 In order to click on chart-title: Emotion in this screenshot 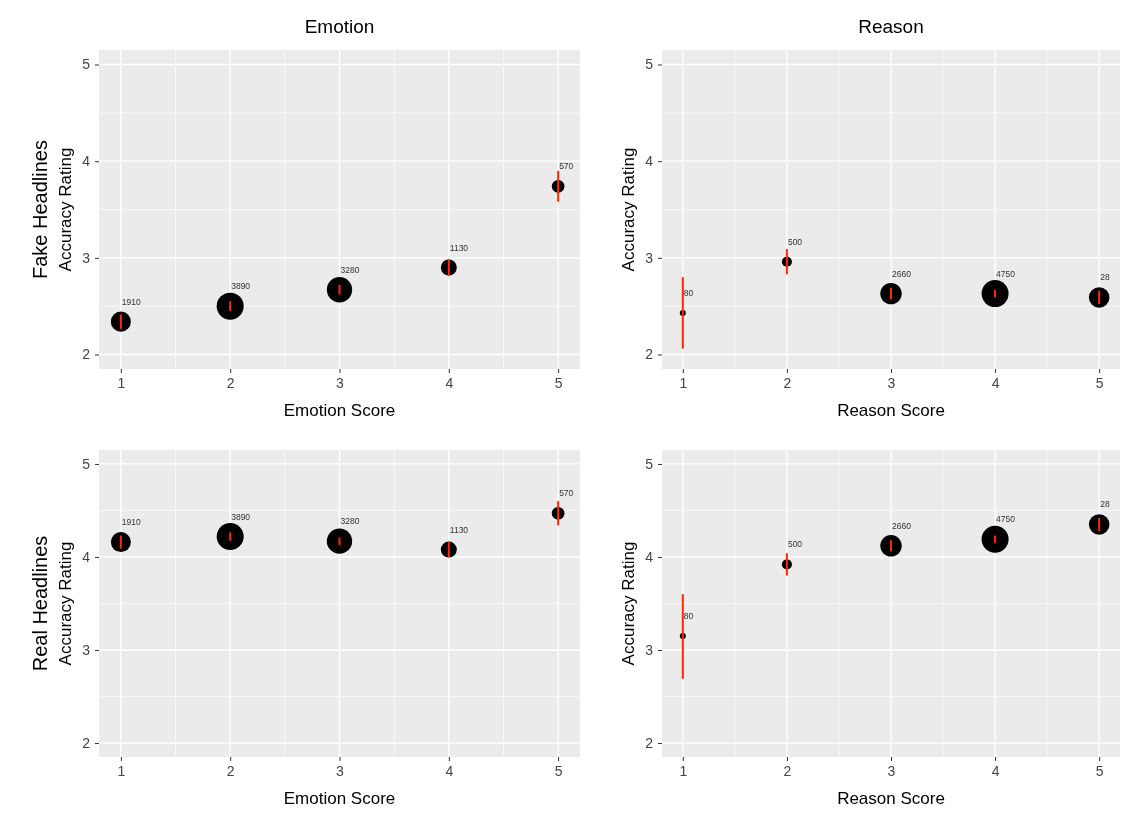, I will do `click(339, 26)`.